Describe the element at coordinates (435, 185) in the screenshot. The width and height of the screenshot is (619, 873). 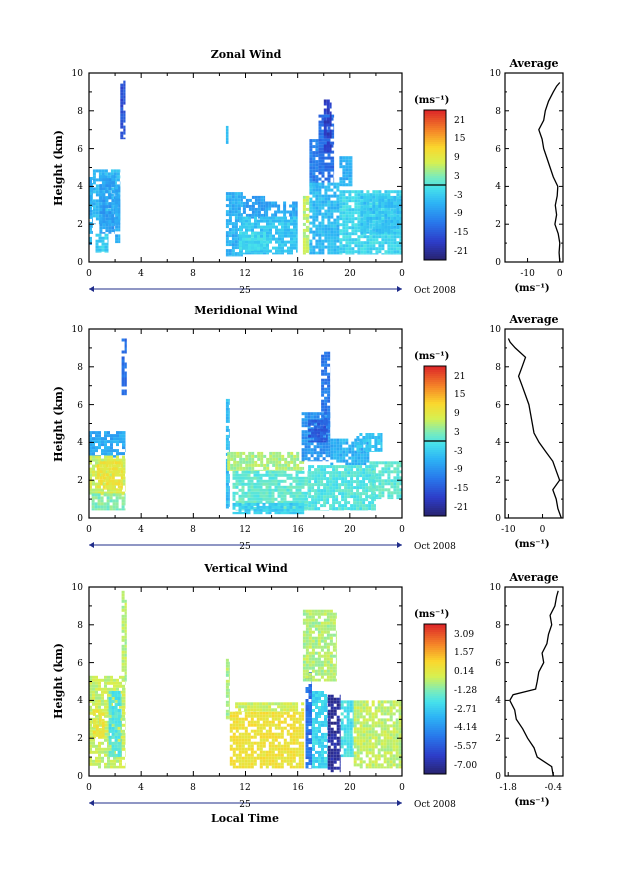
I see `colorbar-frame` at that location.